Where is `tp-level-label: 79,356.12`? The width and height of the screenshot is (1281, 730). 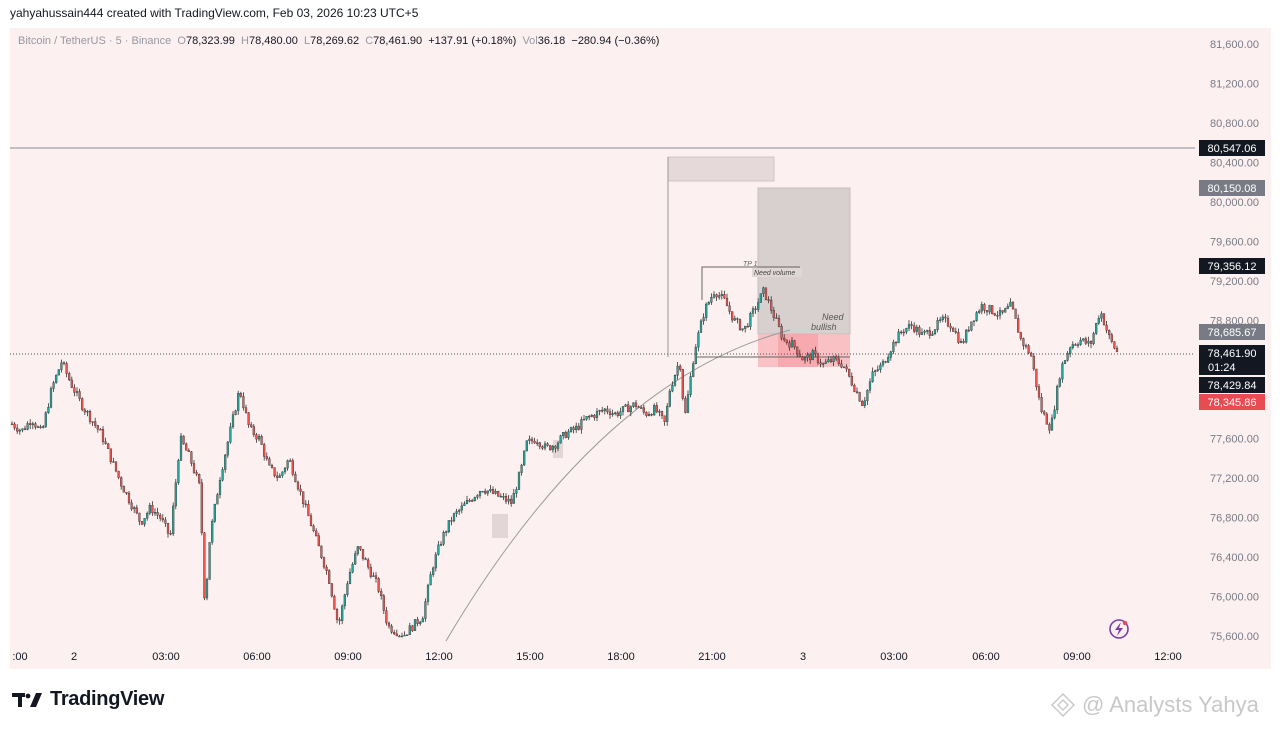 tp-level-label: 79,356.12 is located at coordinates (1232, 267).